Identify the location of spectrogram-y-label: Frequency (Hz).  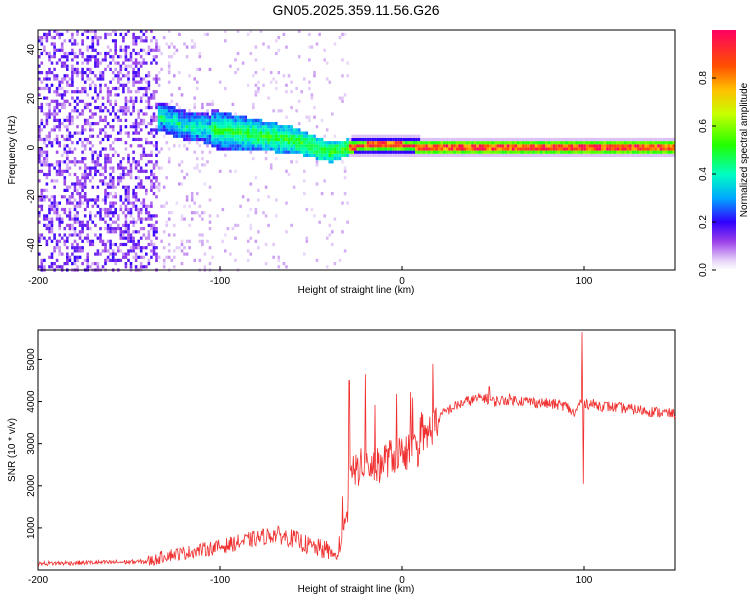
(12, 150).